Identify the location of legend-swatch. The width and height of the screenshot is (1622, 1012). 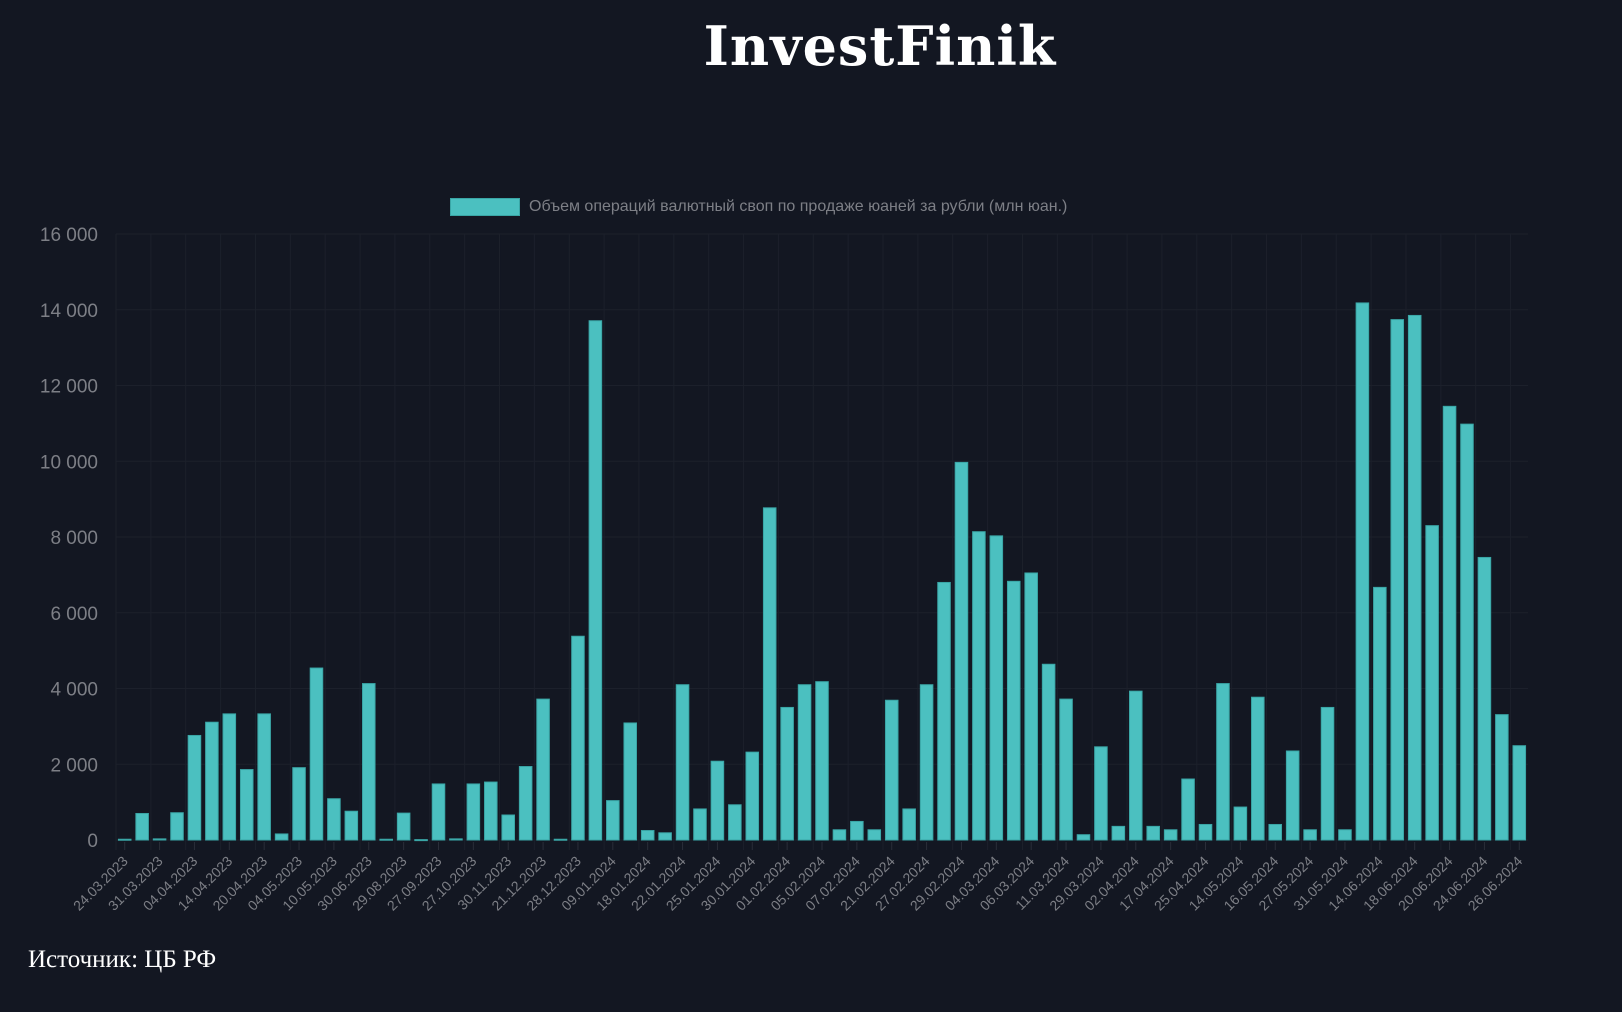
(485, 207).